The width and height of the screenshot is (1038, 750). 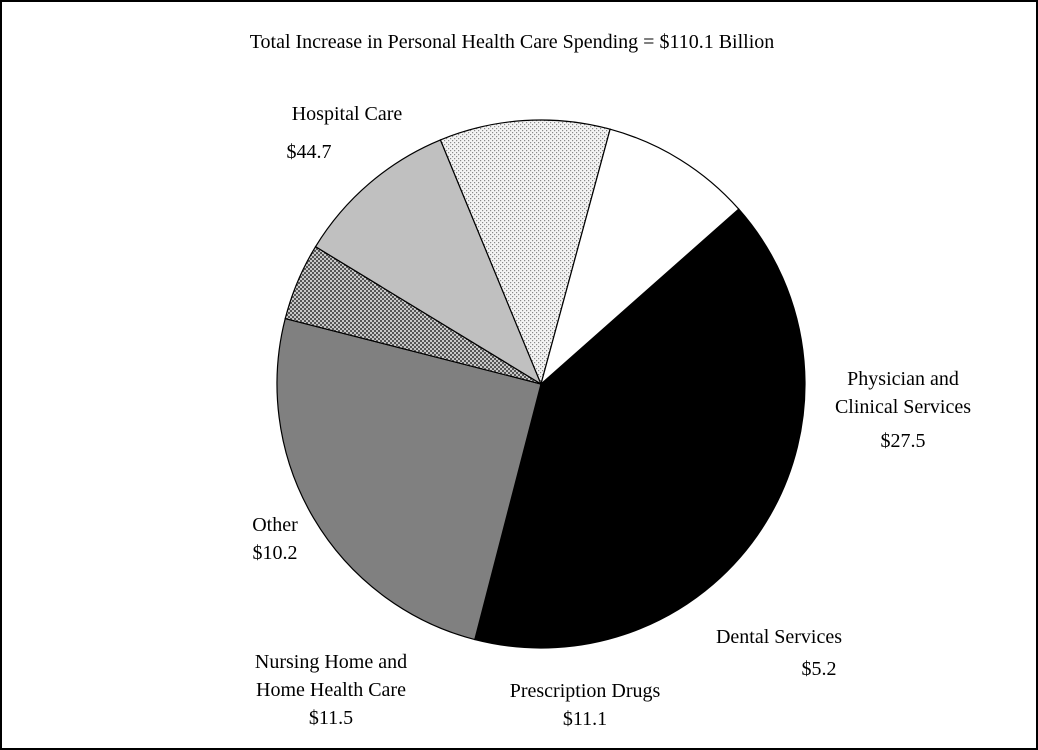 What do you see at coordinates (525, 252) in the screenshot?
I see `pie-slice-nursing-home-and-home-health-care` at bounding box center [525, 252].